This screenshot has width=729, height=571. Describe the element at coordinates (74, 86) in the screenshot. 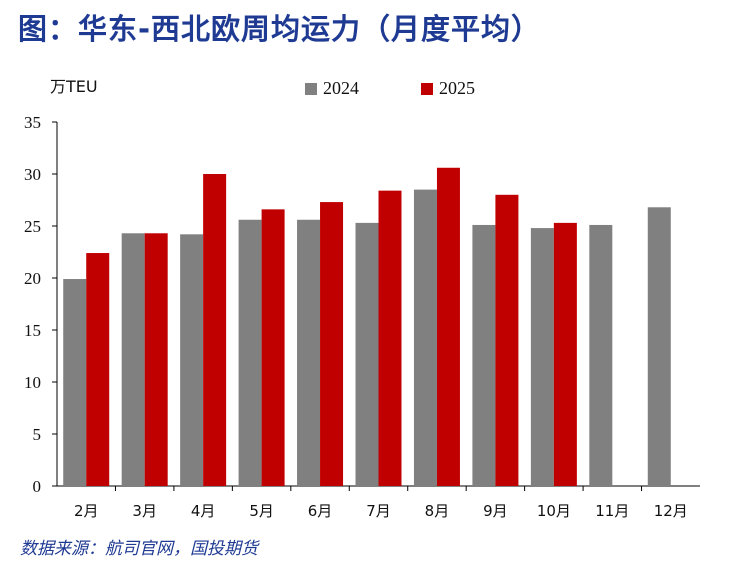

I see `y-axis-unit-label: 万TEU` at that location.